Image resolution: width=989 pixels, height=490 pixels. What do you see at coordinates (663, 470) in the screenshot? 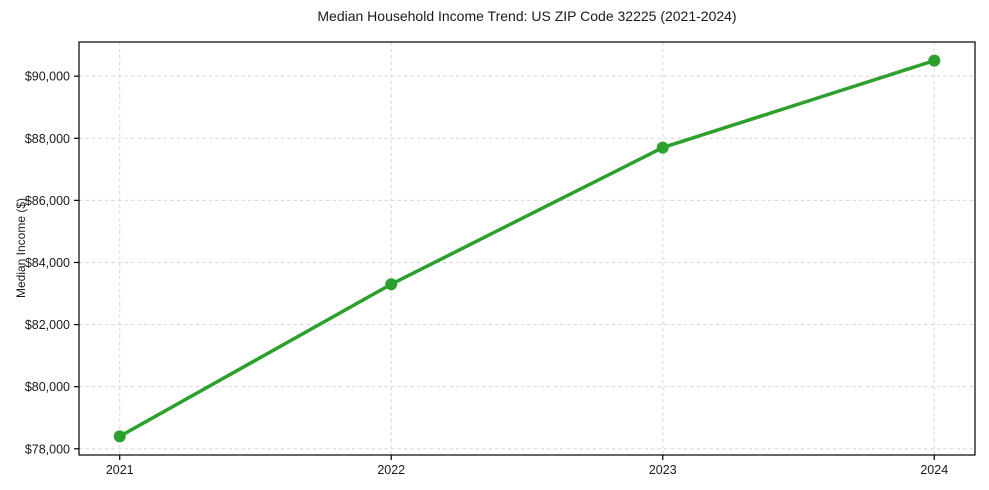
I see `x-tick-label: 2023` at bounding box center [663, 470].